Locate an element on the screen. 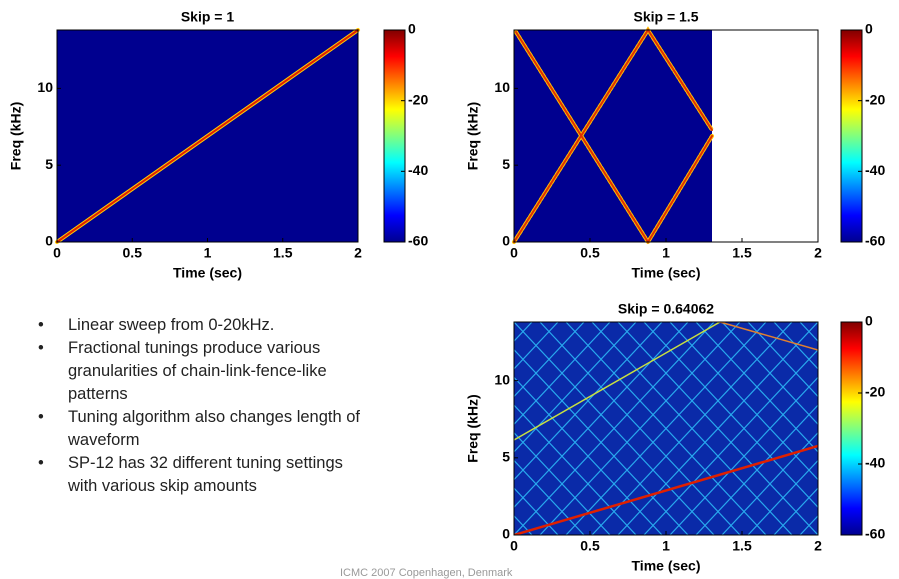  plot-bg is located at coordinates (613, 136).